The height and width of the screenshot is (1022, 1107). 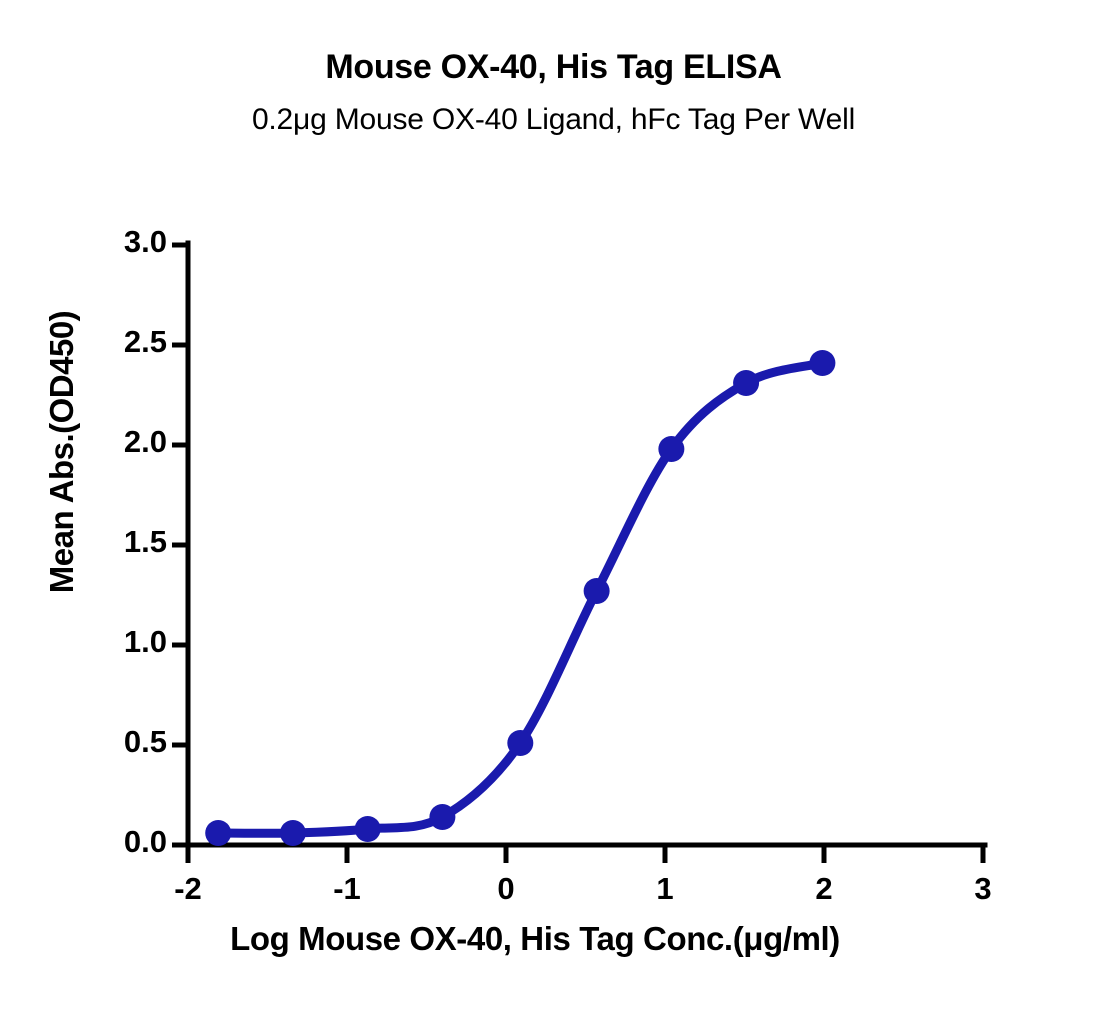 What do you see at coordinates (535, 938) in the screenshot?
I see `x-axis-label: Log Mouse OX-40, His Tag Conc.(μg/ml)` at bounding box center [535, 938].